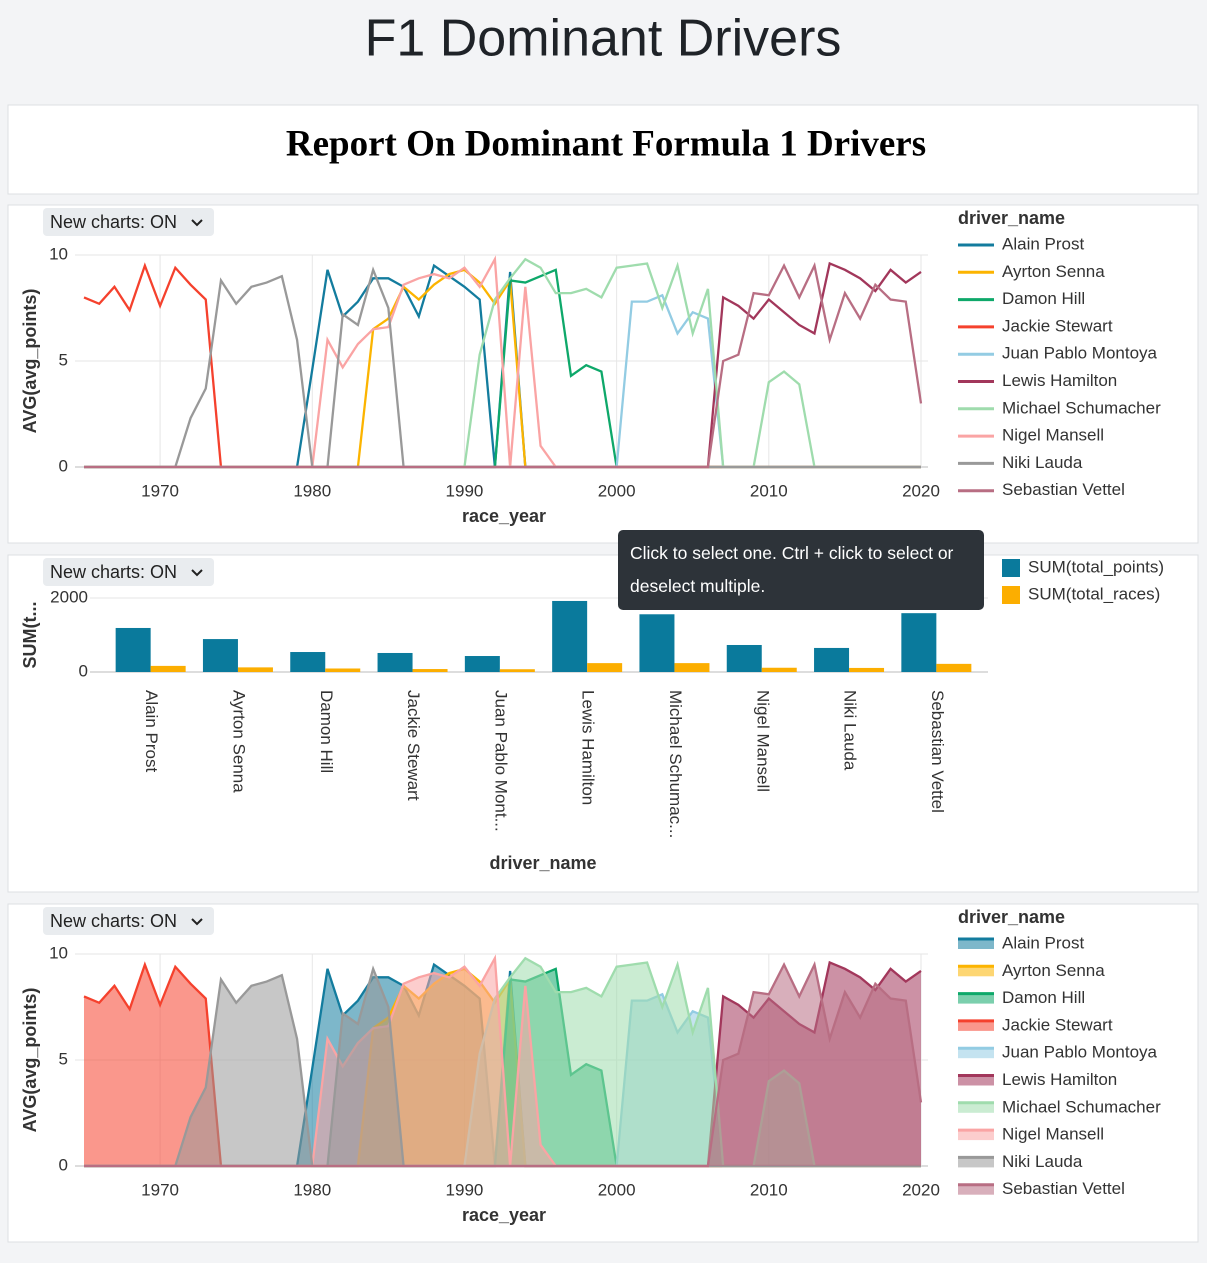 This screenshot has width=1207, height=1263. Describe the element at coordinates (1096, 566) in the screenshot. I see `legend-label: SUM(total_points)` at that location.